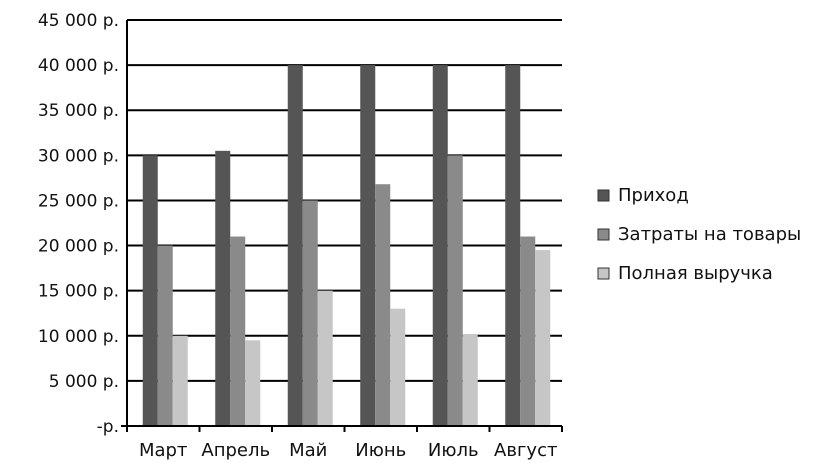 The image size is (822, 463). I want to click on x-tick-label: Май, so click(308, 450).